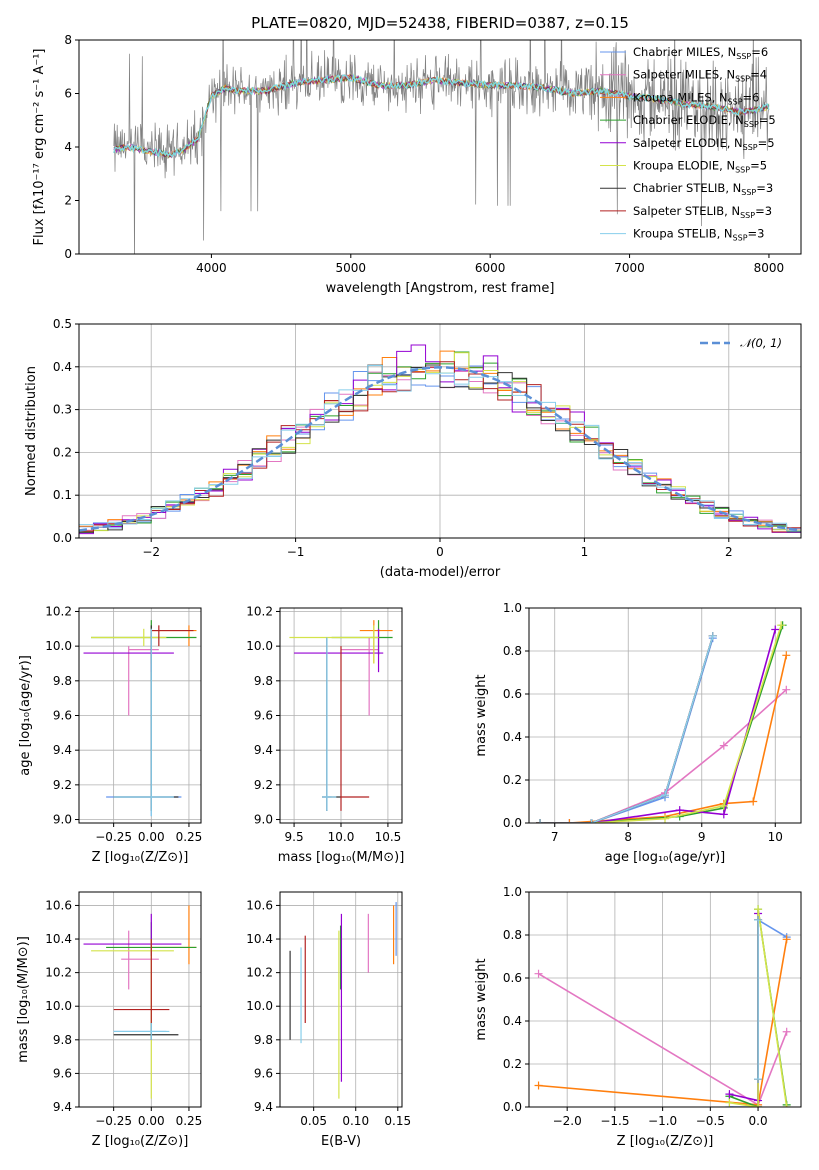 This screenshot has height=1170, width=819. I want to click on x-tick-label: 0.25, so click(189, 1121).